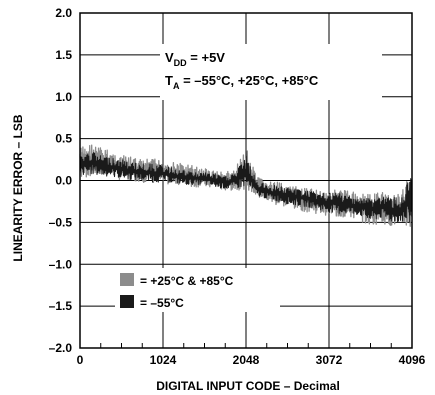 This screenshot has height=395, width=435. What do you see at coordinates (248, 386) in the screenshot?
I see `x-axis-label: DIGITAL INPUT CODE – Decimal` at bounding box center [248, 386].